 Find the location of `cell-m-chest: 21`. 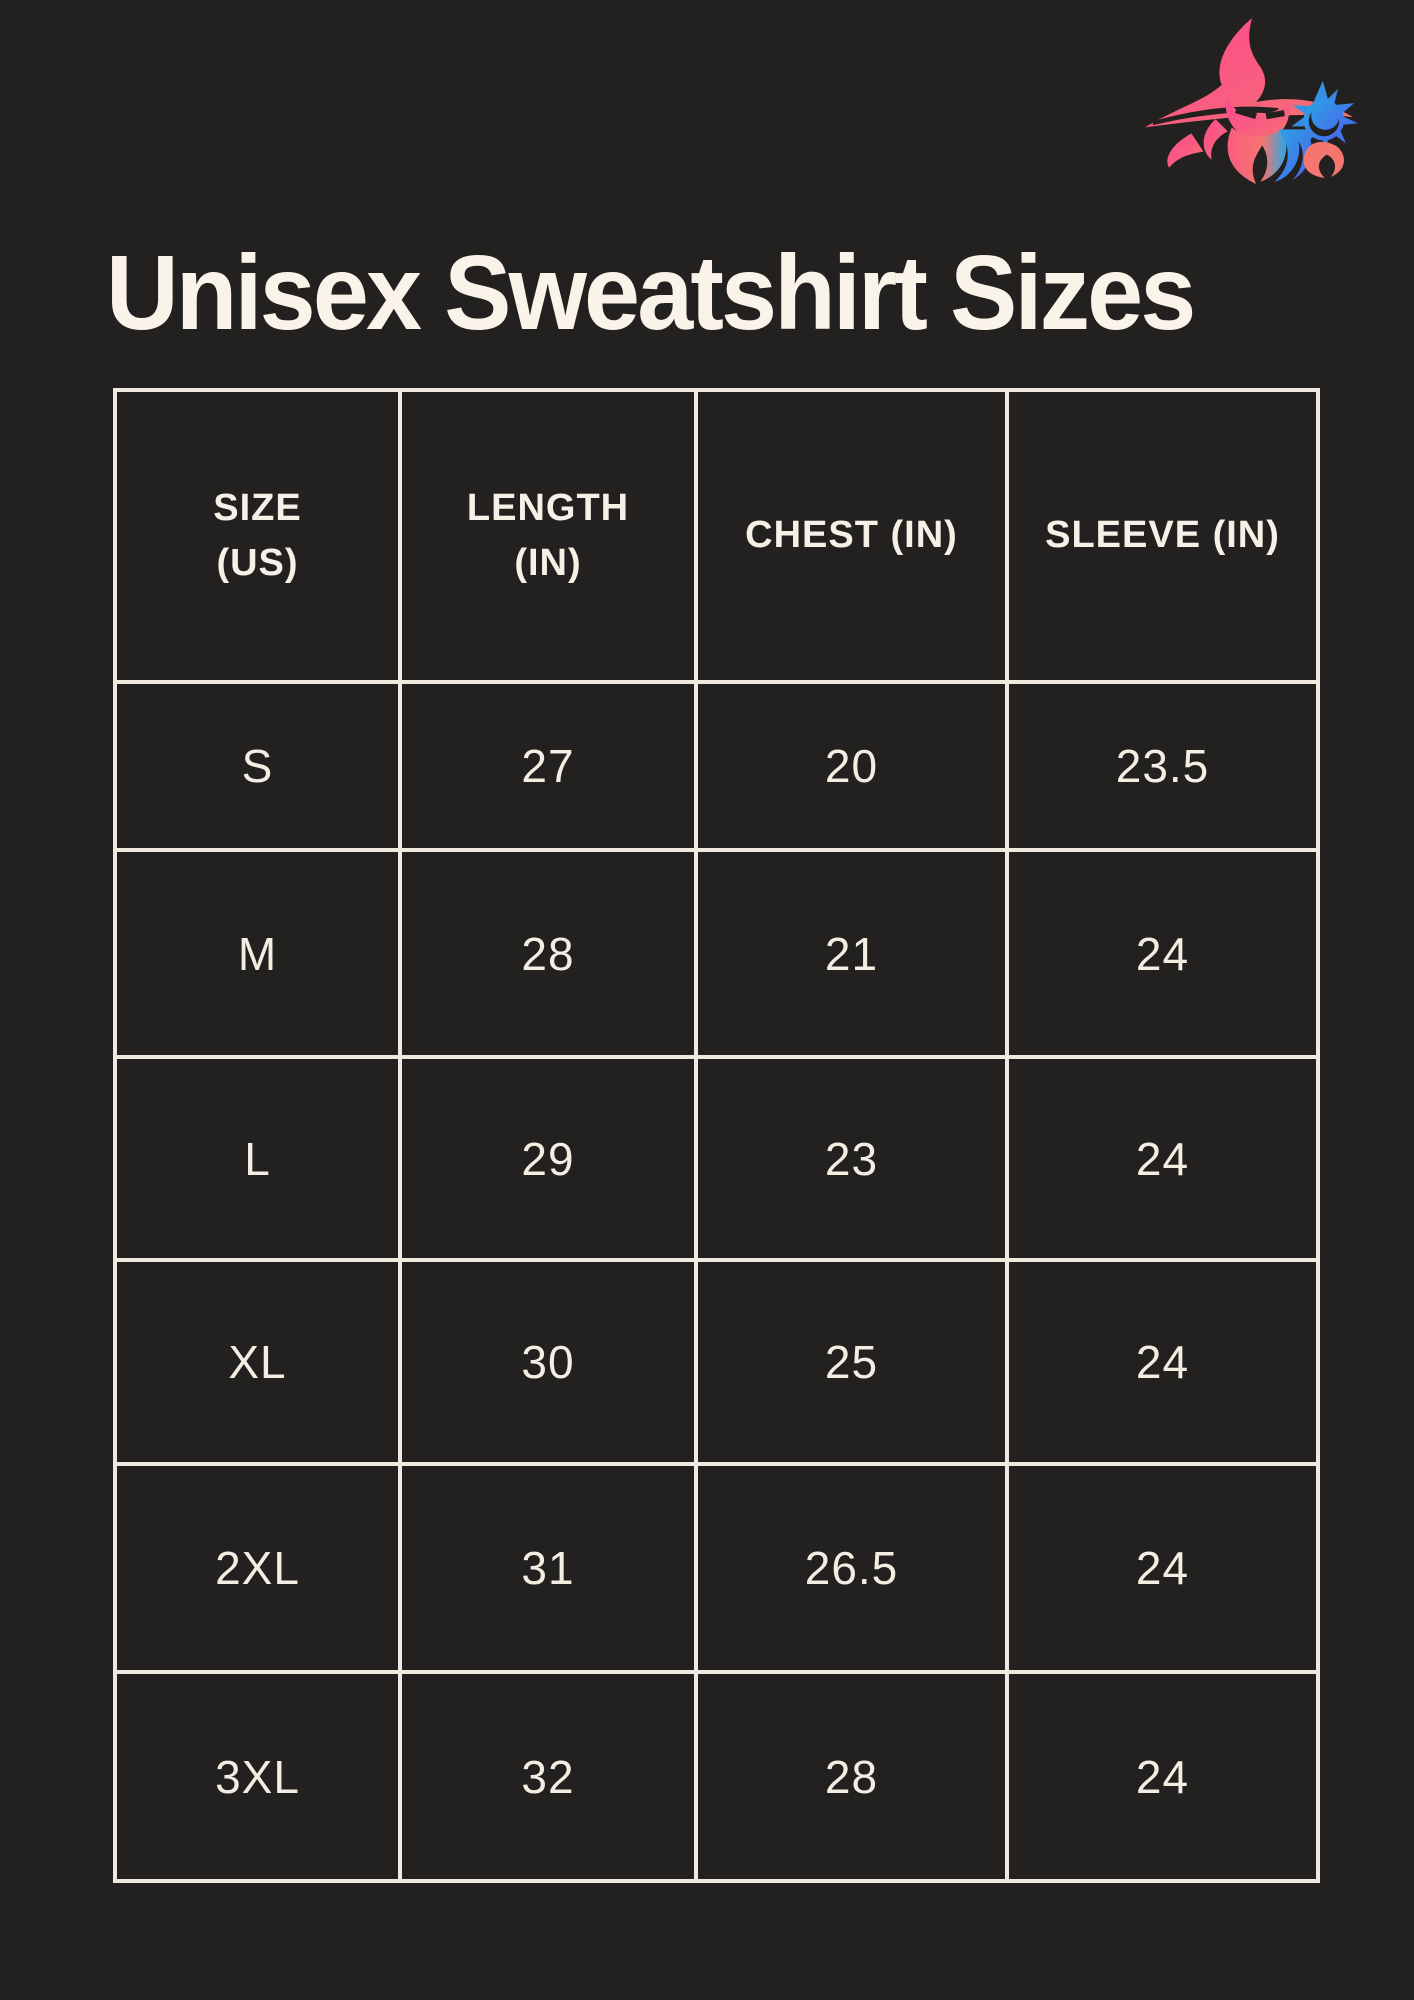

cell-m-chest: 21 is located at coordinates (849, 951).